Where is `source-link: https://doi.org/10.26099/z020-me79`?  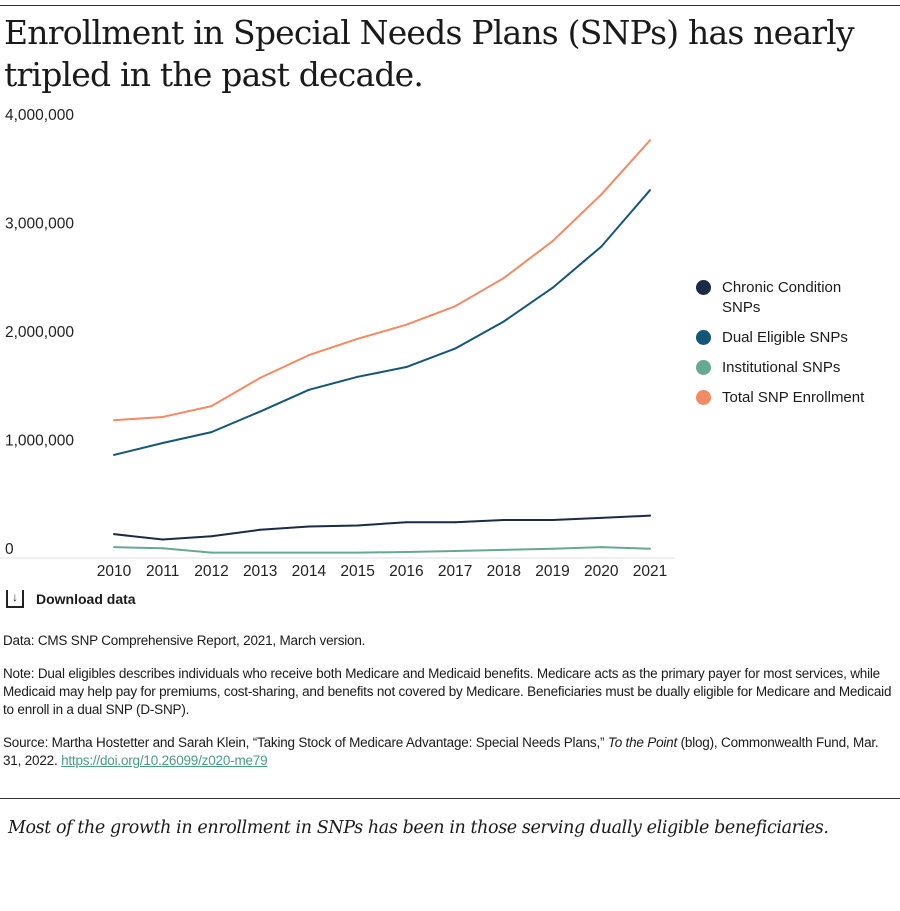
source-link: https://doi.org/10.26099/z020-me79 is located at coordinates (164, 760).